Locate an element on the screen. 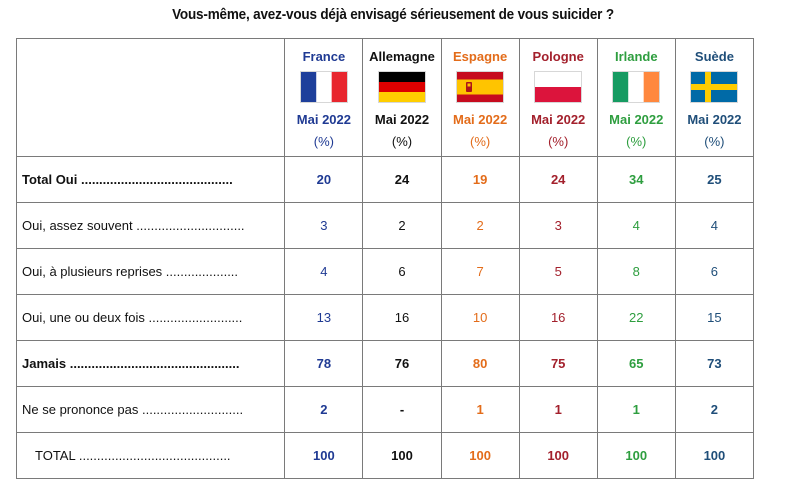  value-cell-france: 100 is located at coordinates (324, 455).